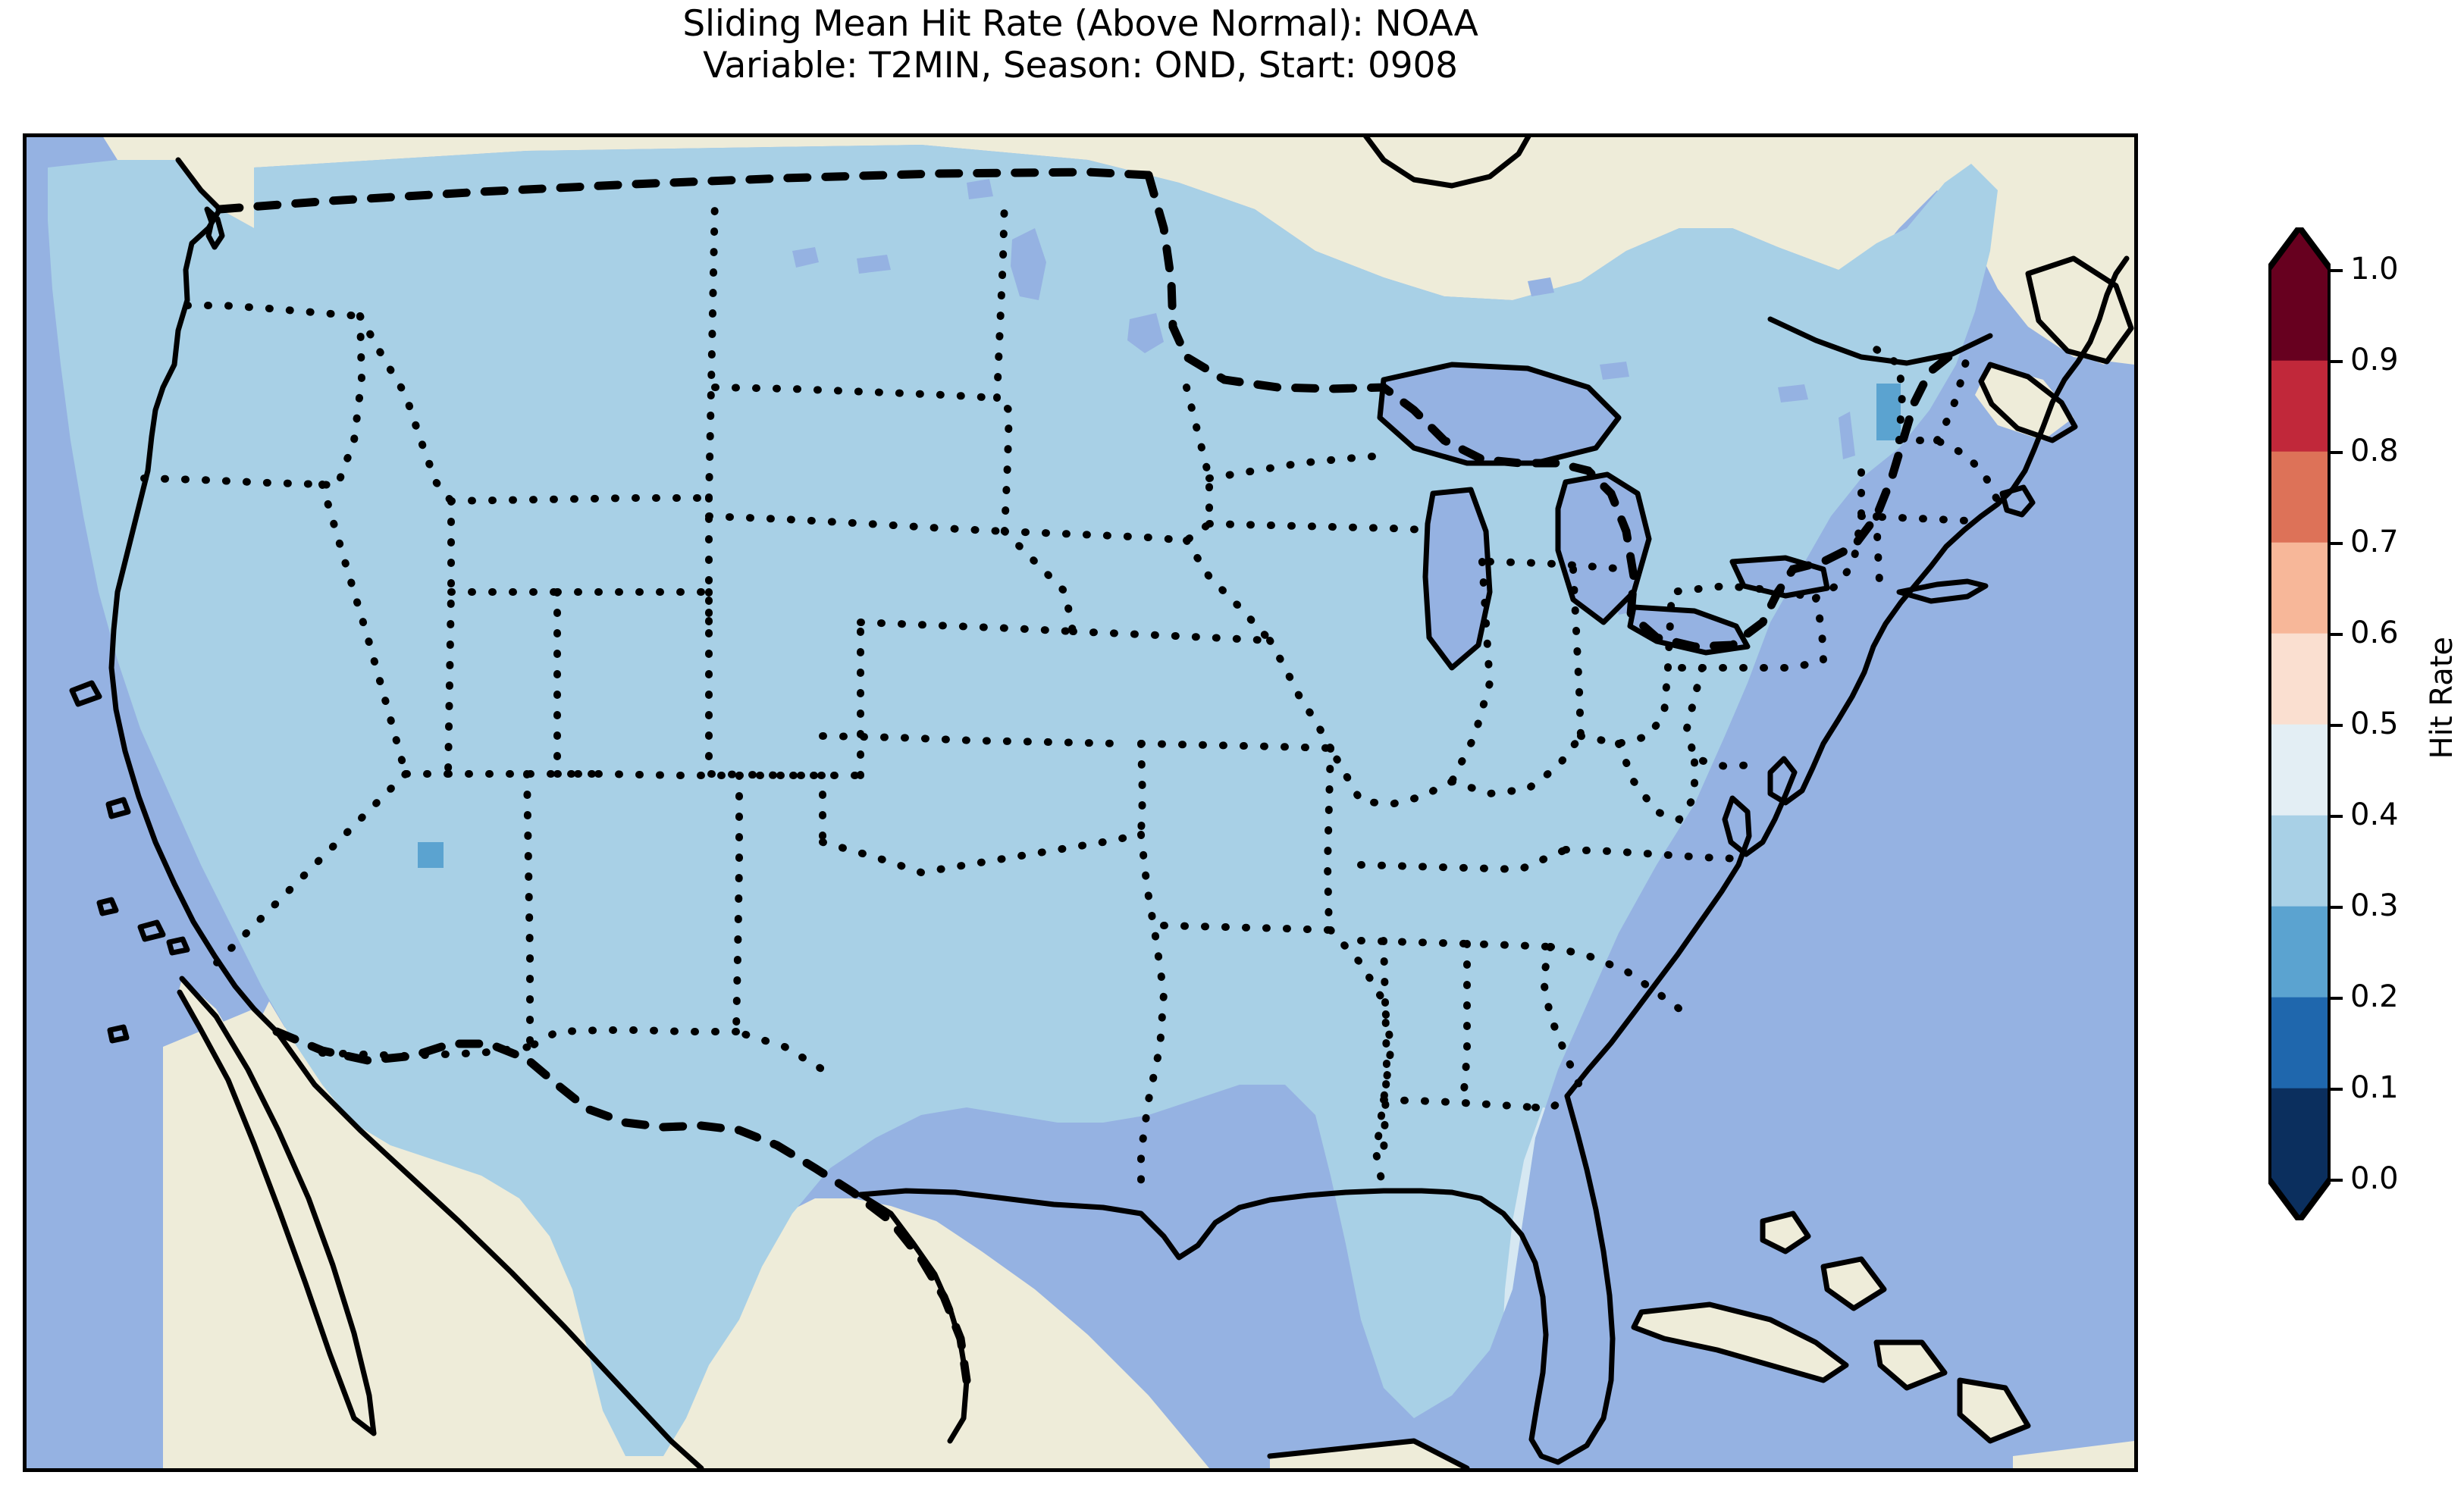  What do you see at coordinates (1385, 1047) in the screenshot?
I see `state-border-ms-al` at bounding box center [1385, 1047].